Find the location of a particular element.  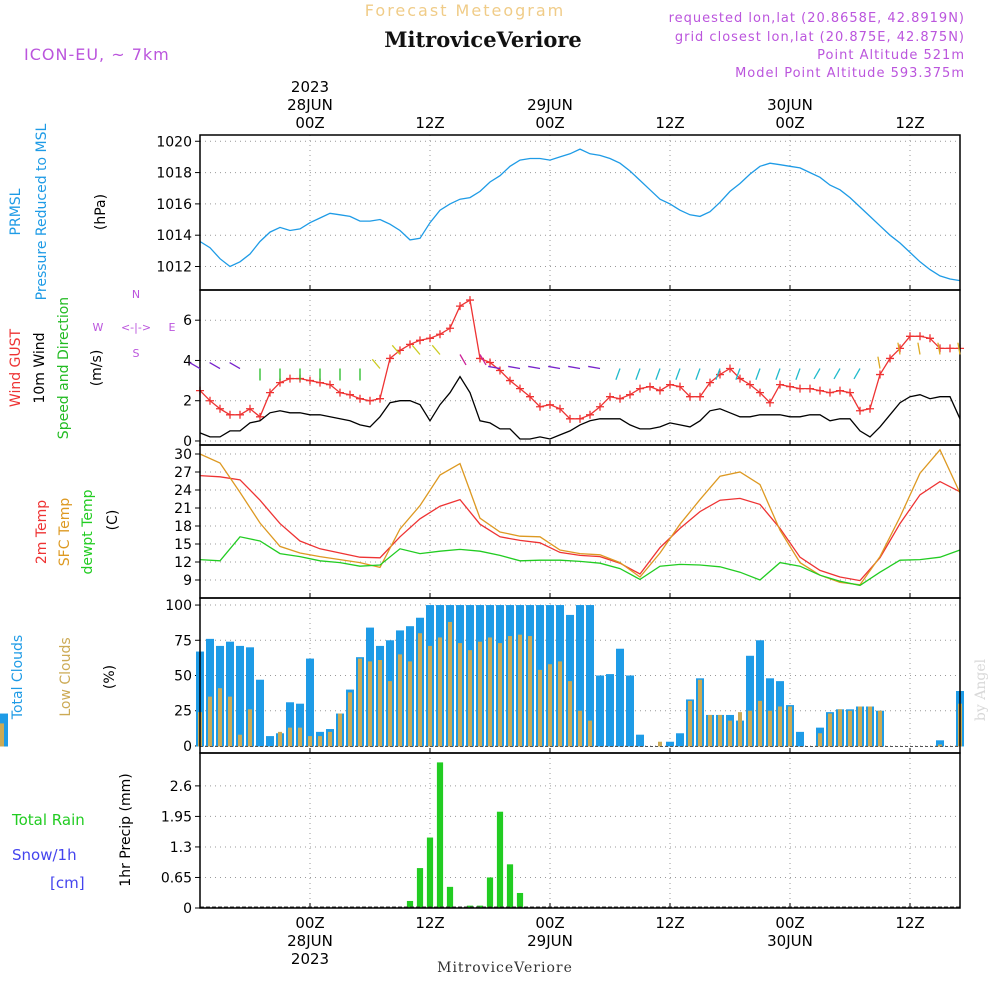

temp2m-label: 2m Temp is located at coordinates (42, 532).